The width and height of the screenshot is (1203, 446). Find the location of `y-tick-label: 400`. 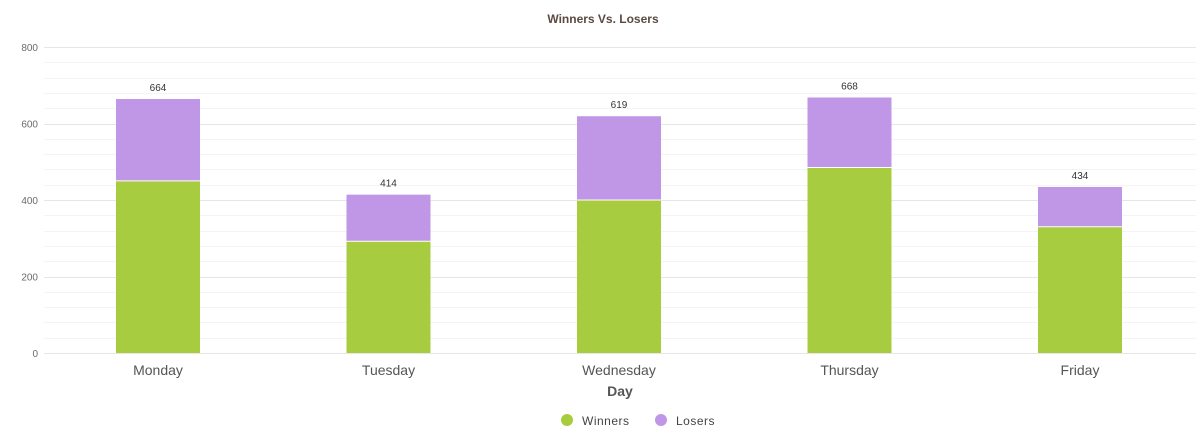

y-tick-label: 400 is located at coordinates (29, 201).